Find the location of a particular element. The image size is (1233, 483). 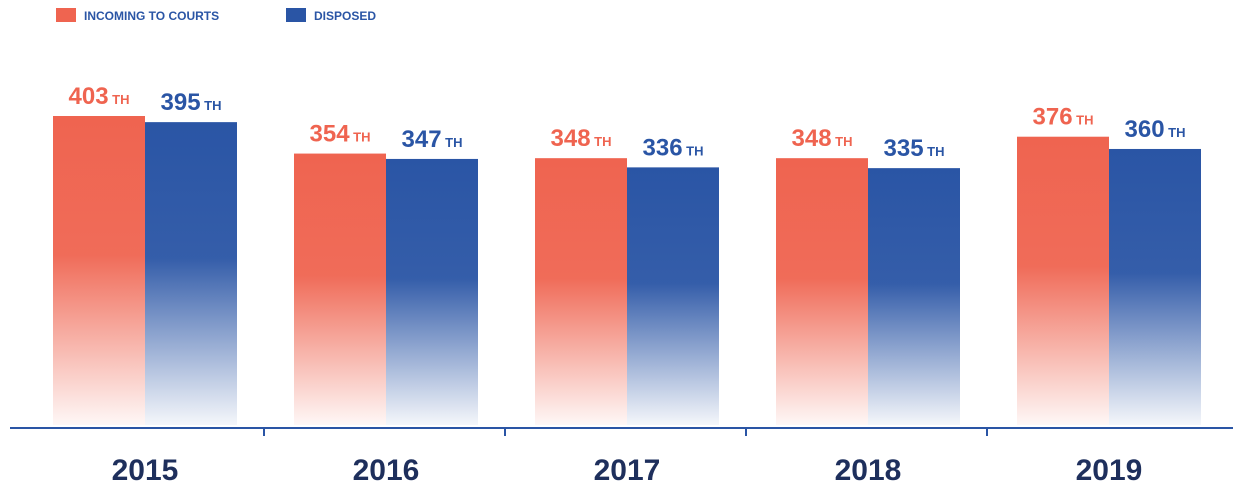

value-label: 360 TH is located at coordinates (1155, 129).